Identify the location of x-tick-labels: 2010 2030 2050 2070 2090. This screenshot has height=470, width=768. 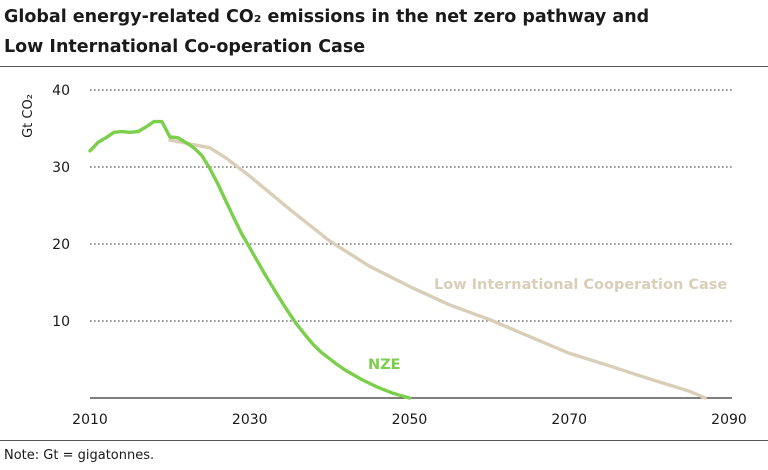
(409, 420).